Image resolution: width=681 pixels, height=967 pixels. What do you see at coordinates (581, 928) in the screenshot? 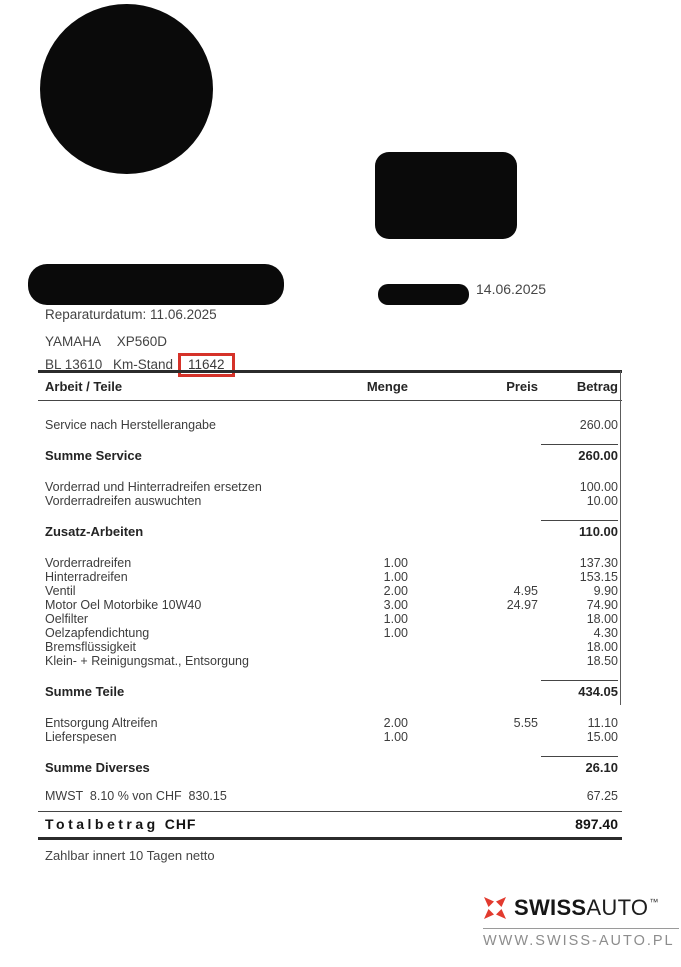
I see `logo-divider` at bounding box center [581, 928].